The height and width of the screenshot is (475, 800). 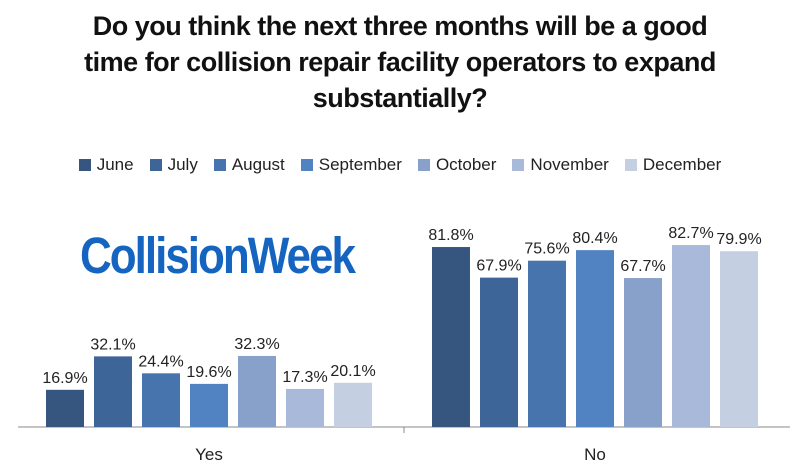 I want to click on bar-no-june, so click(x=451, y=337).